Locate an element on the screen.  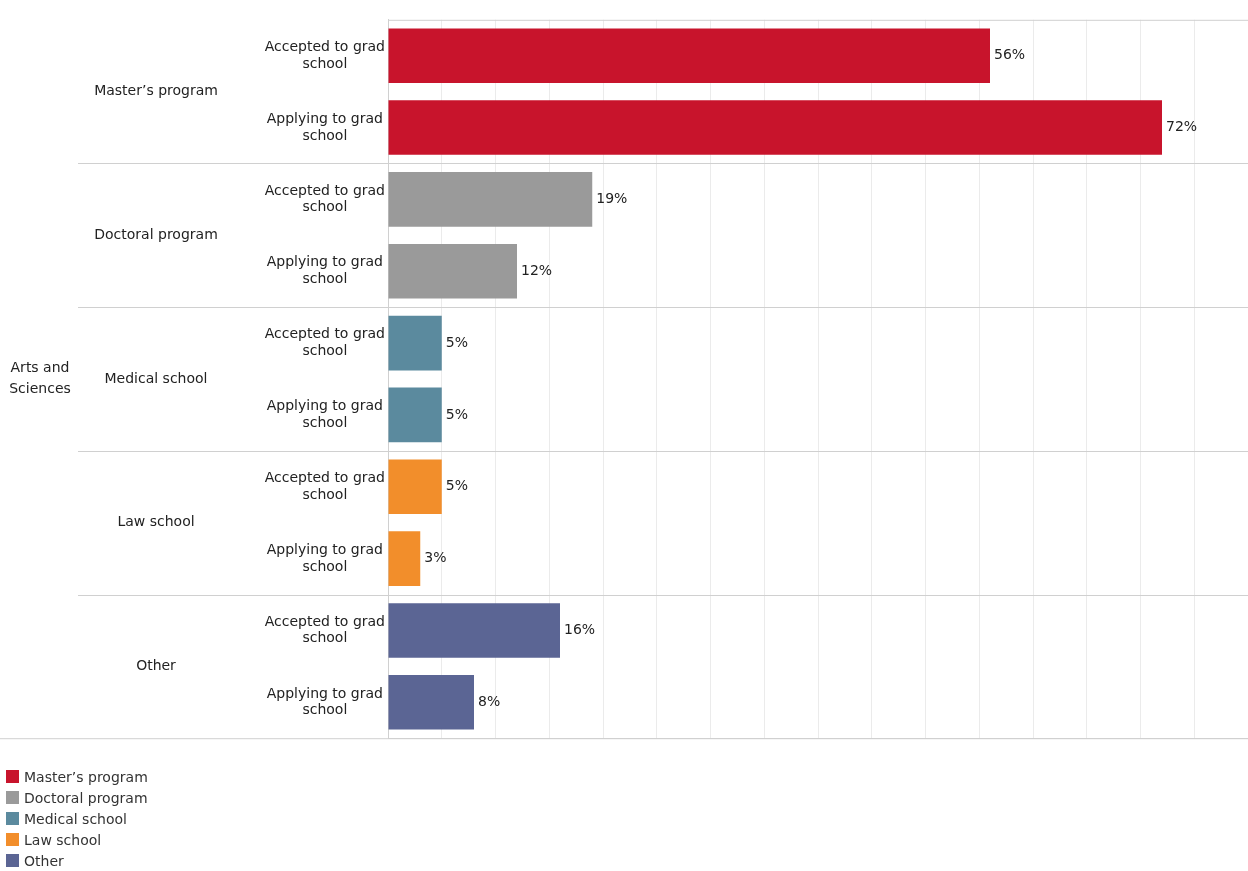
data-label: 12% is located at coordinates (537, 269).